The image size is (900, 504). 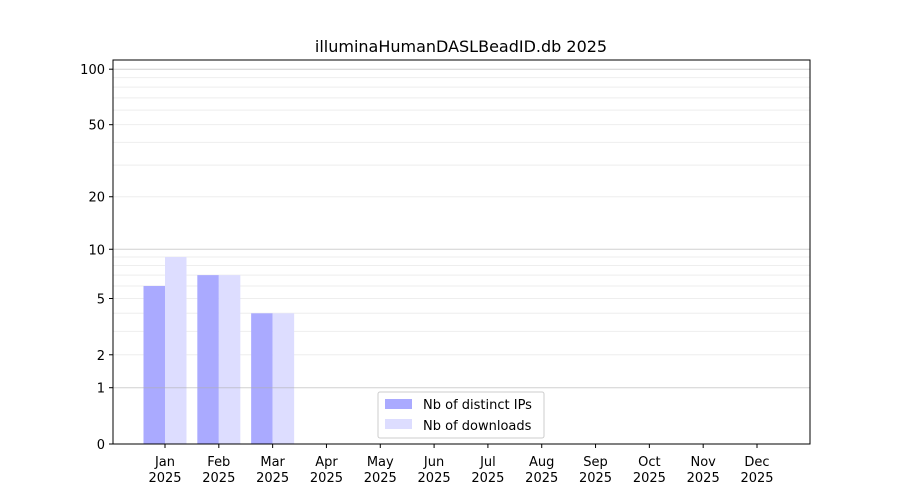 I want to click on y-tick-label: 0, so click(x=101, y=445).